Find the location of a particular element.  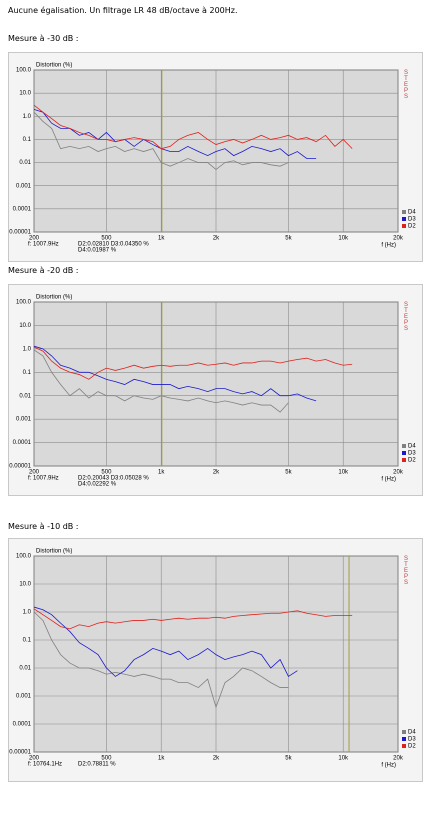

cursor-readout: D4:0.01987 % is located at coordinates (97, 251).